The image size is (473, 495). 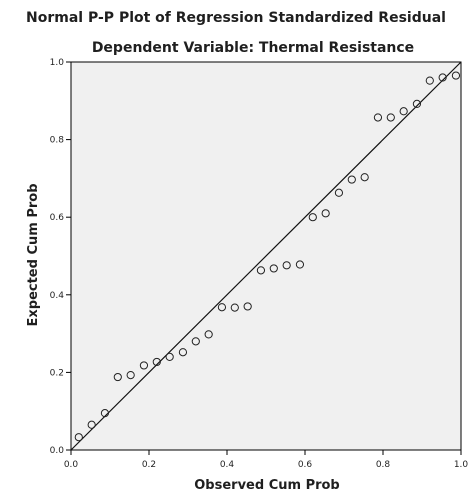 I want to click on y-axis-ticks: 0.0 0.2 0.4 0.6 0.8 1.0, so click(x=60, y=257).